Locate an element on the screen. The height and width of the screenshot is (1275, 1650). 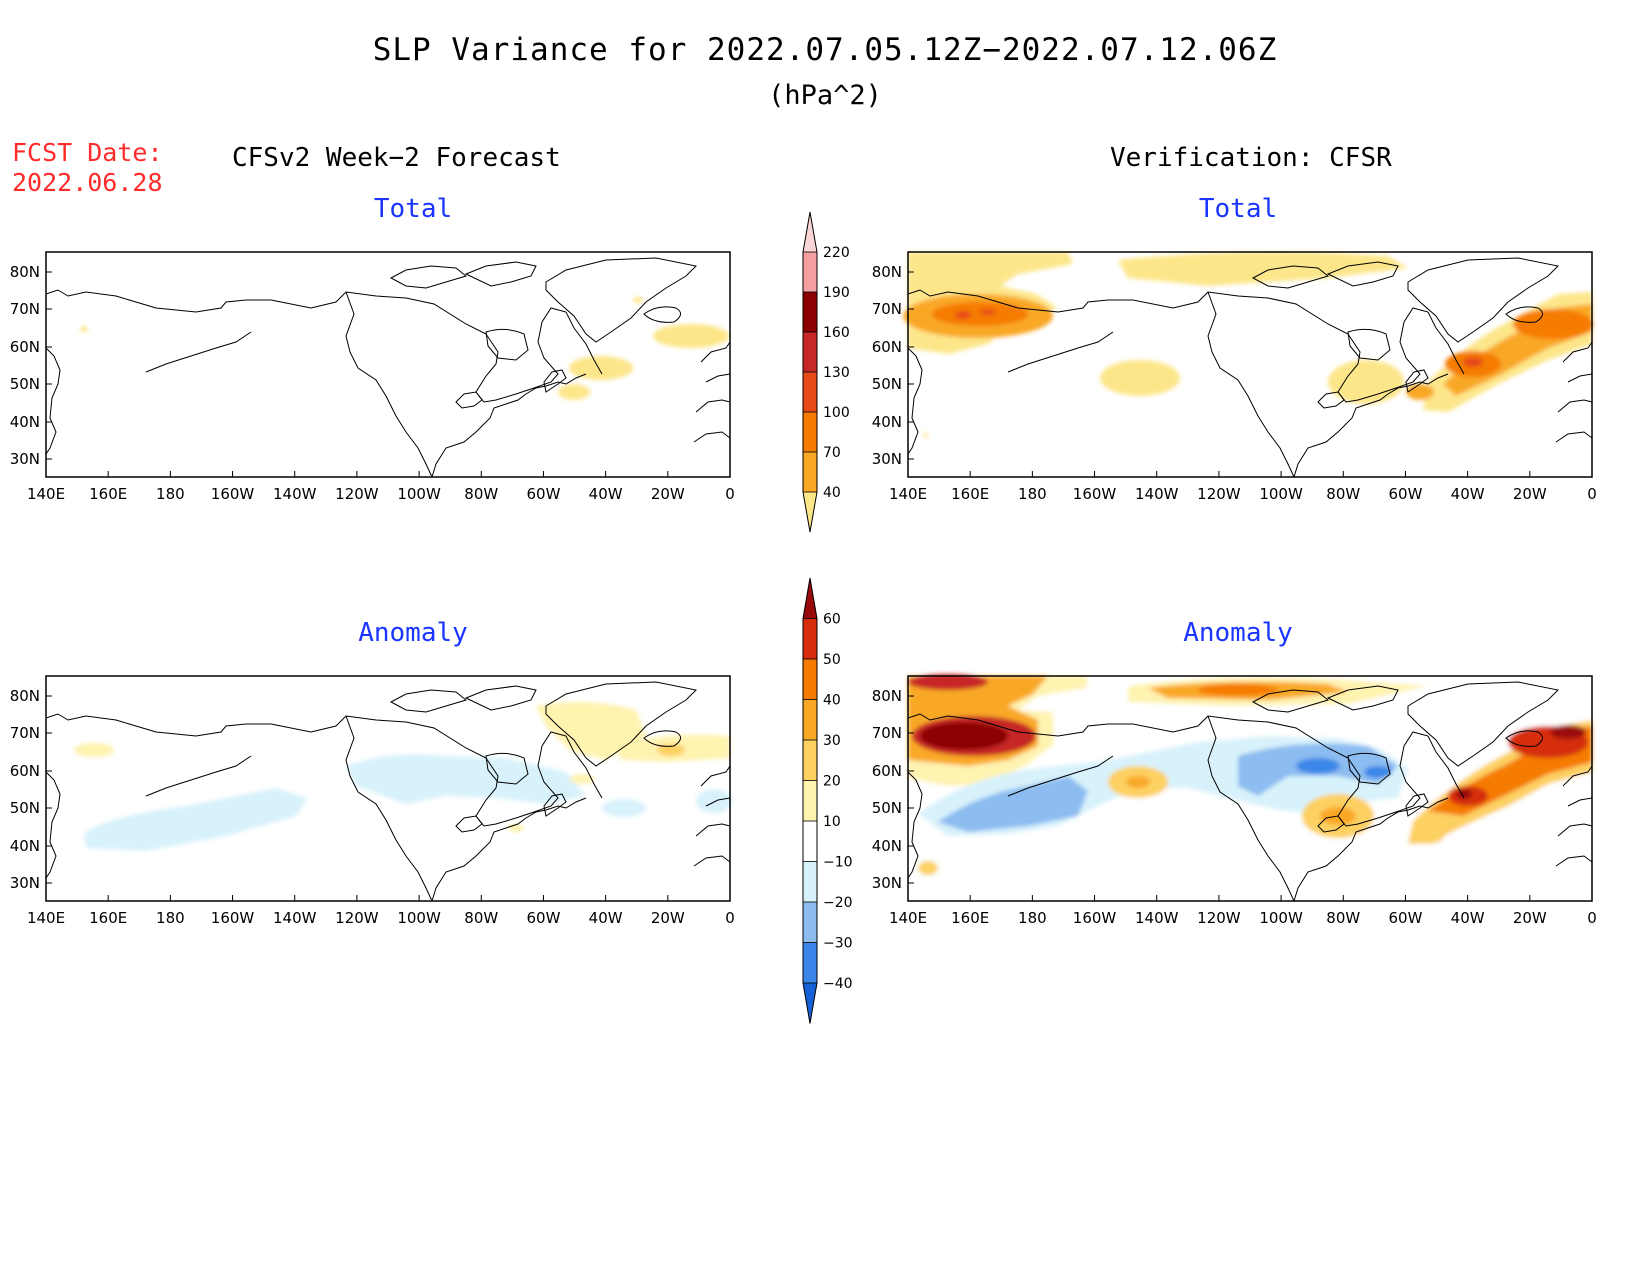
forecast-column-heading: CFSv2 Week−2 Forecast is located at coordinates (396, 158).